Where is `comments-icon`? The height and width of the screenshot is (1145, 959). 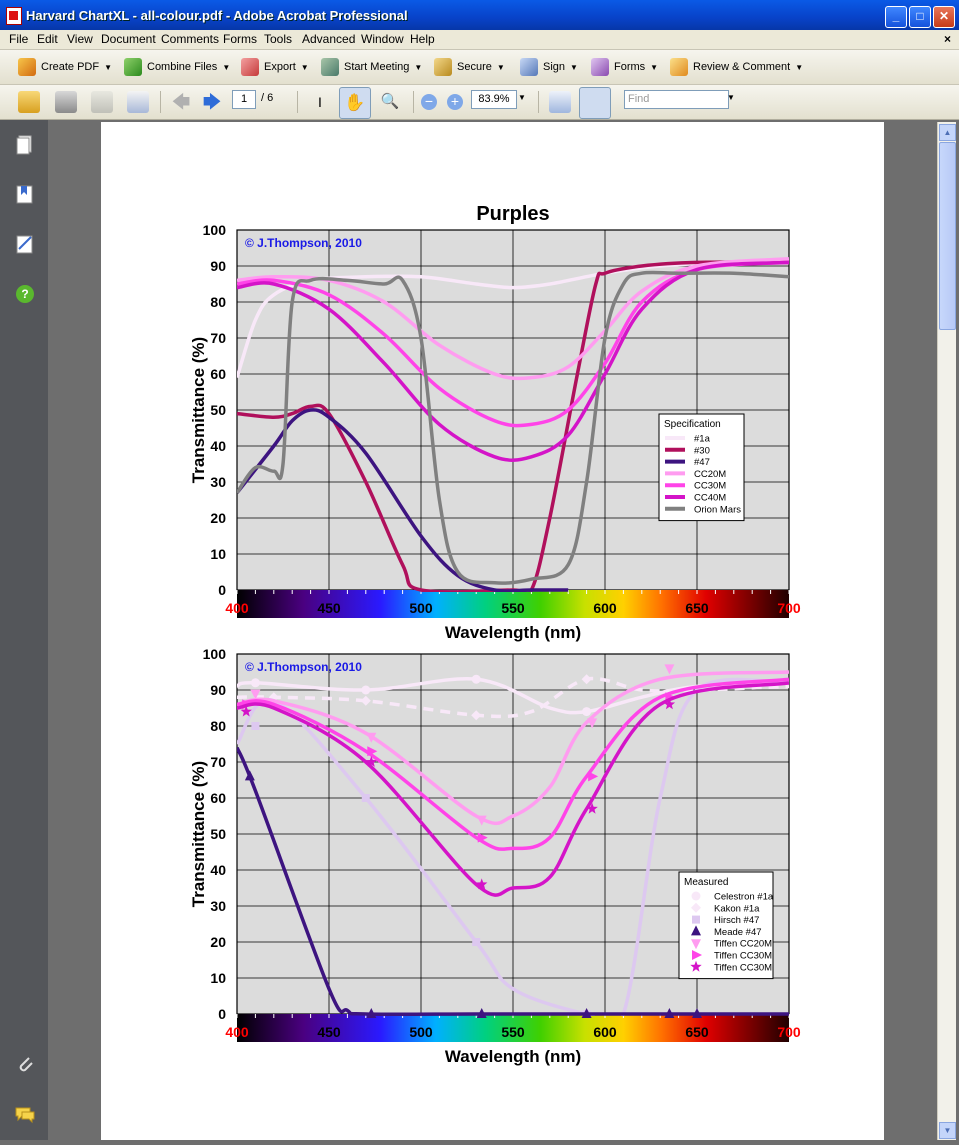
comments-icon is located at coordinates (25, 1114).